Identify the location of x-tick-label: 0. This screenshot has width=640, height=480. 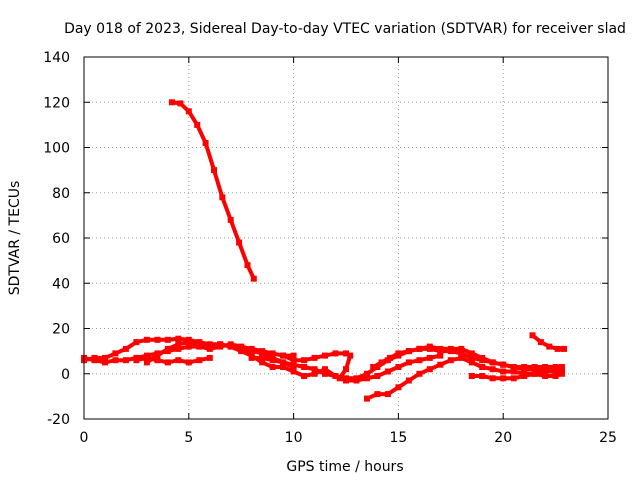
(84, 438).